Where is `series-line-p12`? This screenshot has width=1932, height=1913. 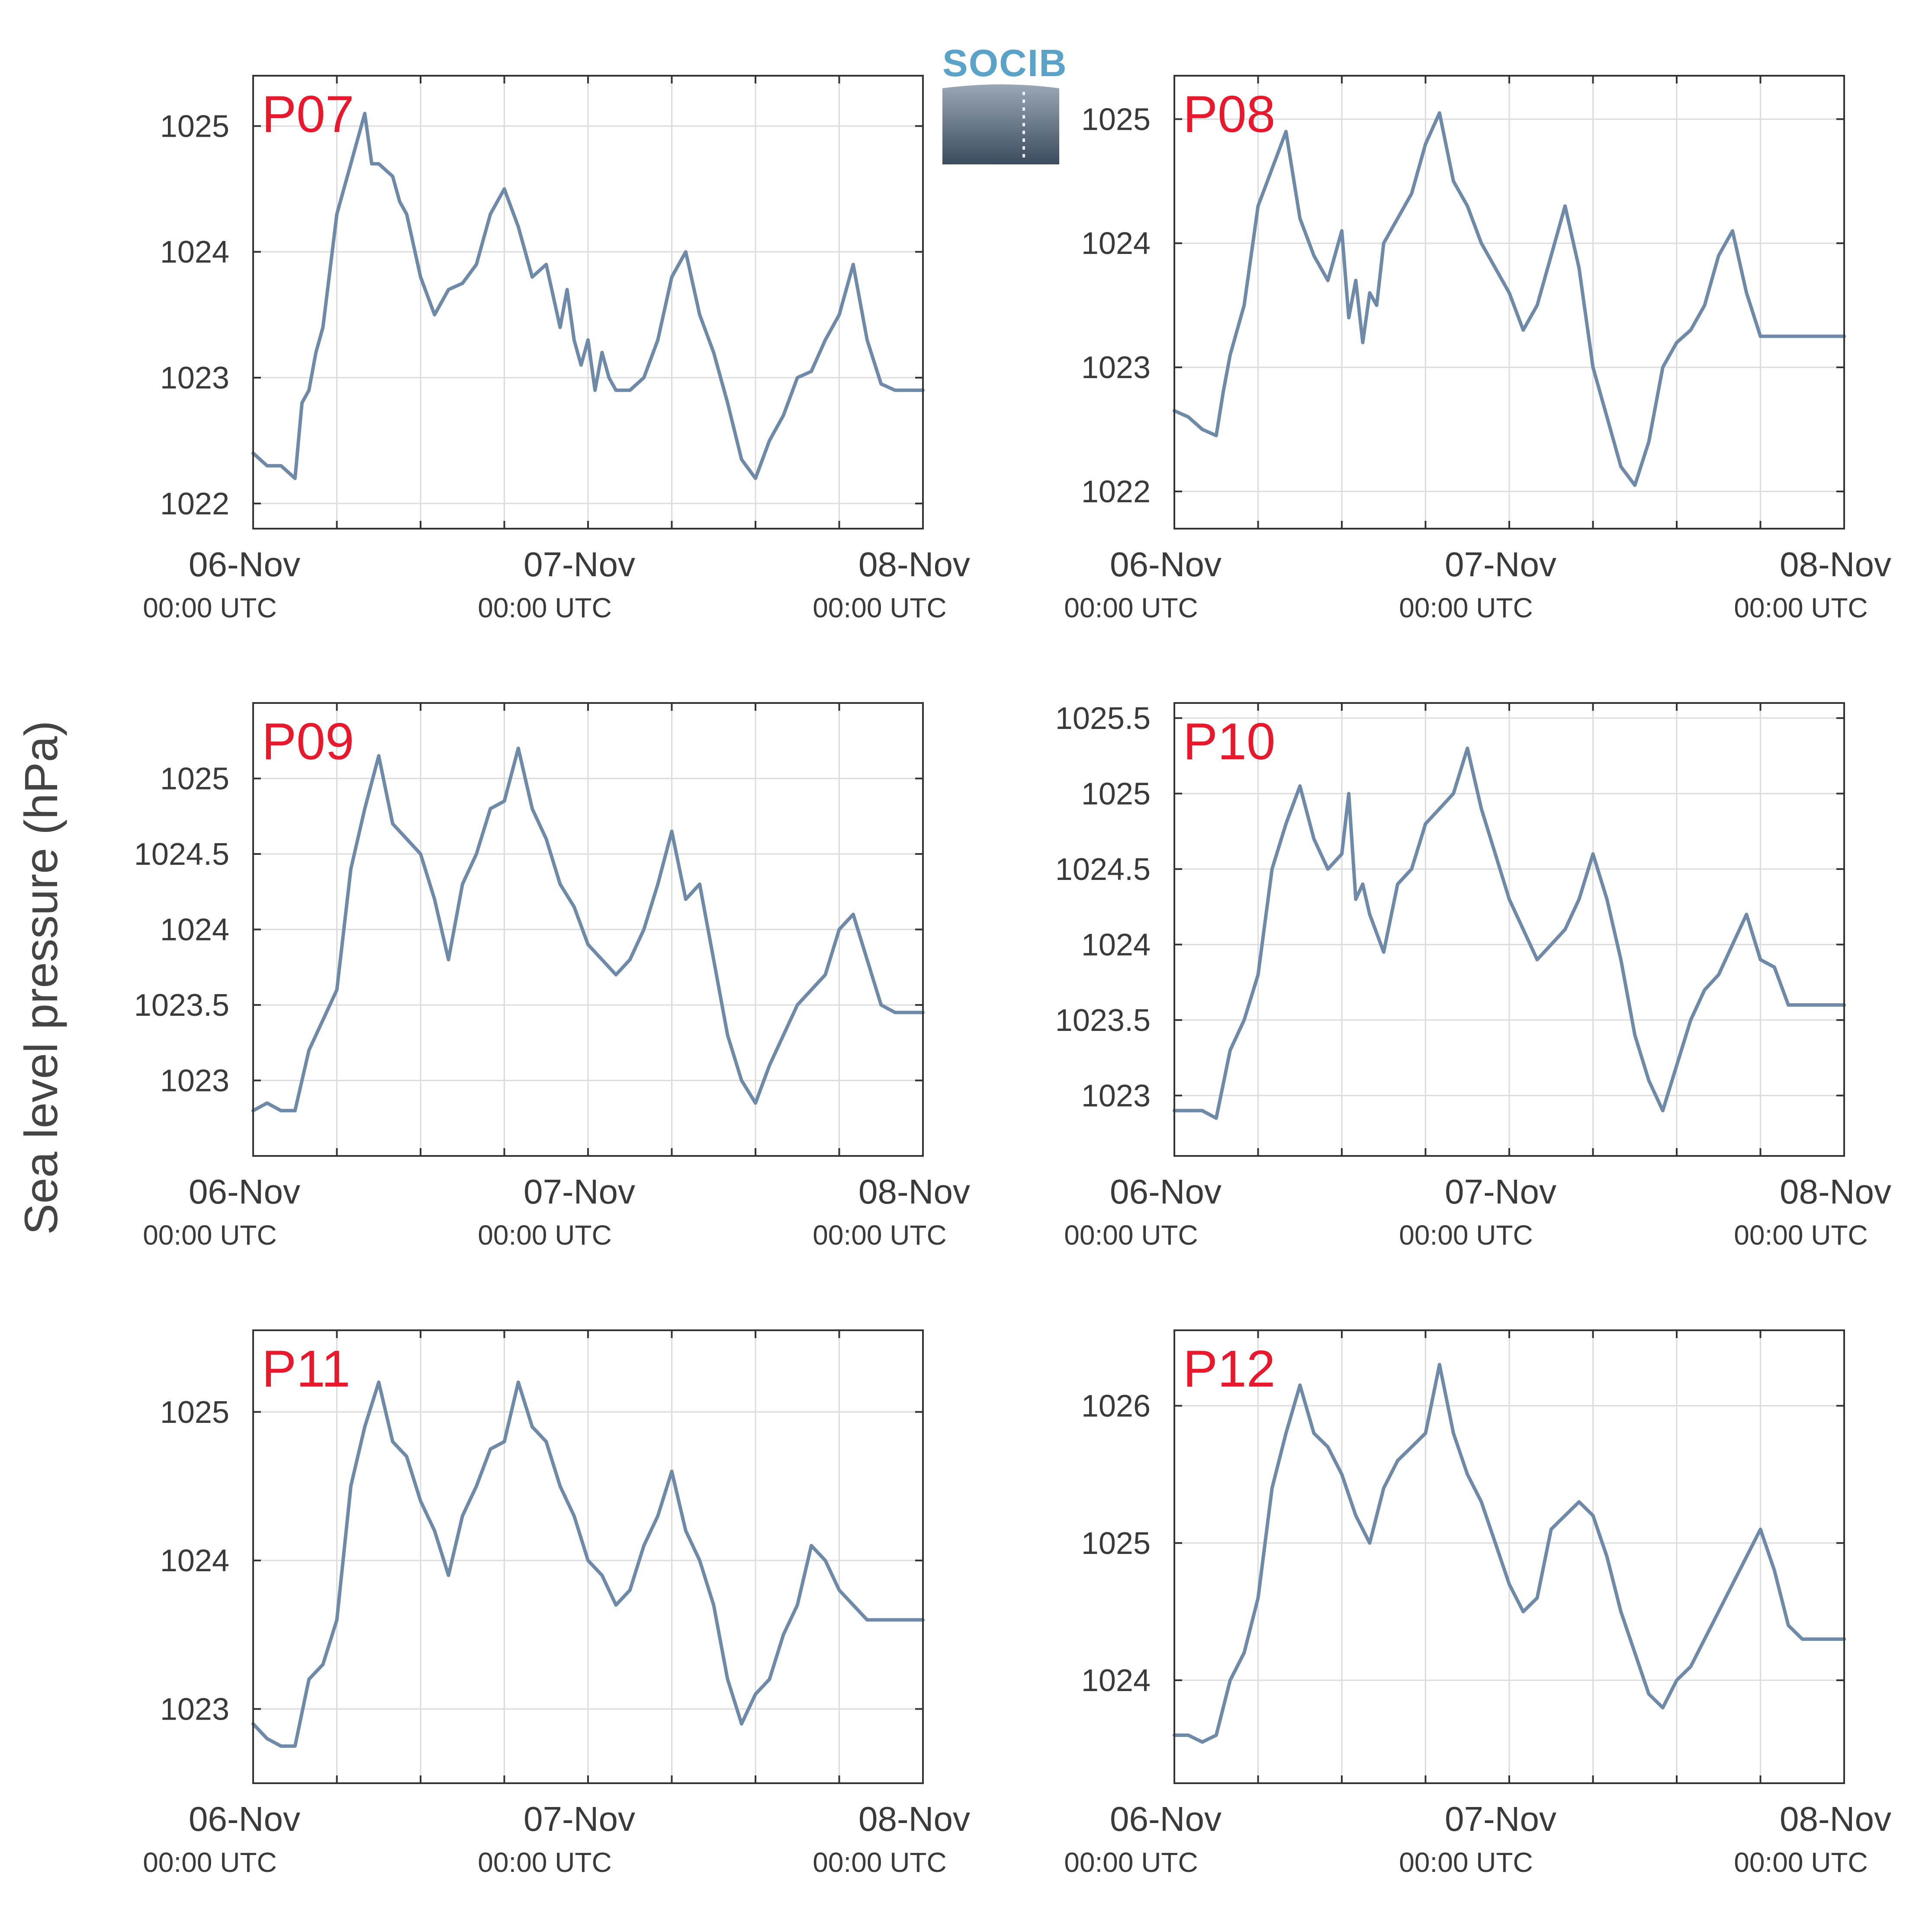
series-line-p12 is located at coordinates (1510, 1553).